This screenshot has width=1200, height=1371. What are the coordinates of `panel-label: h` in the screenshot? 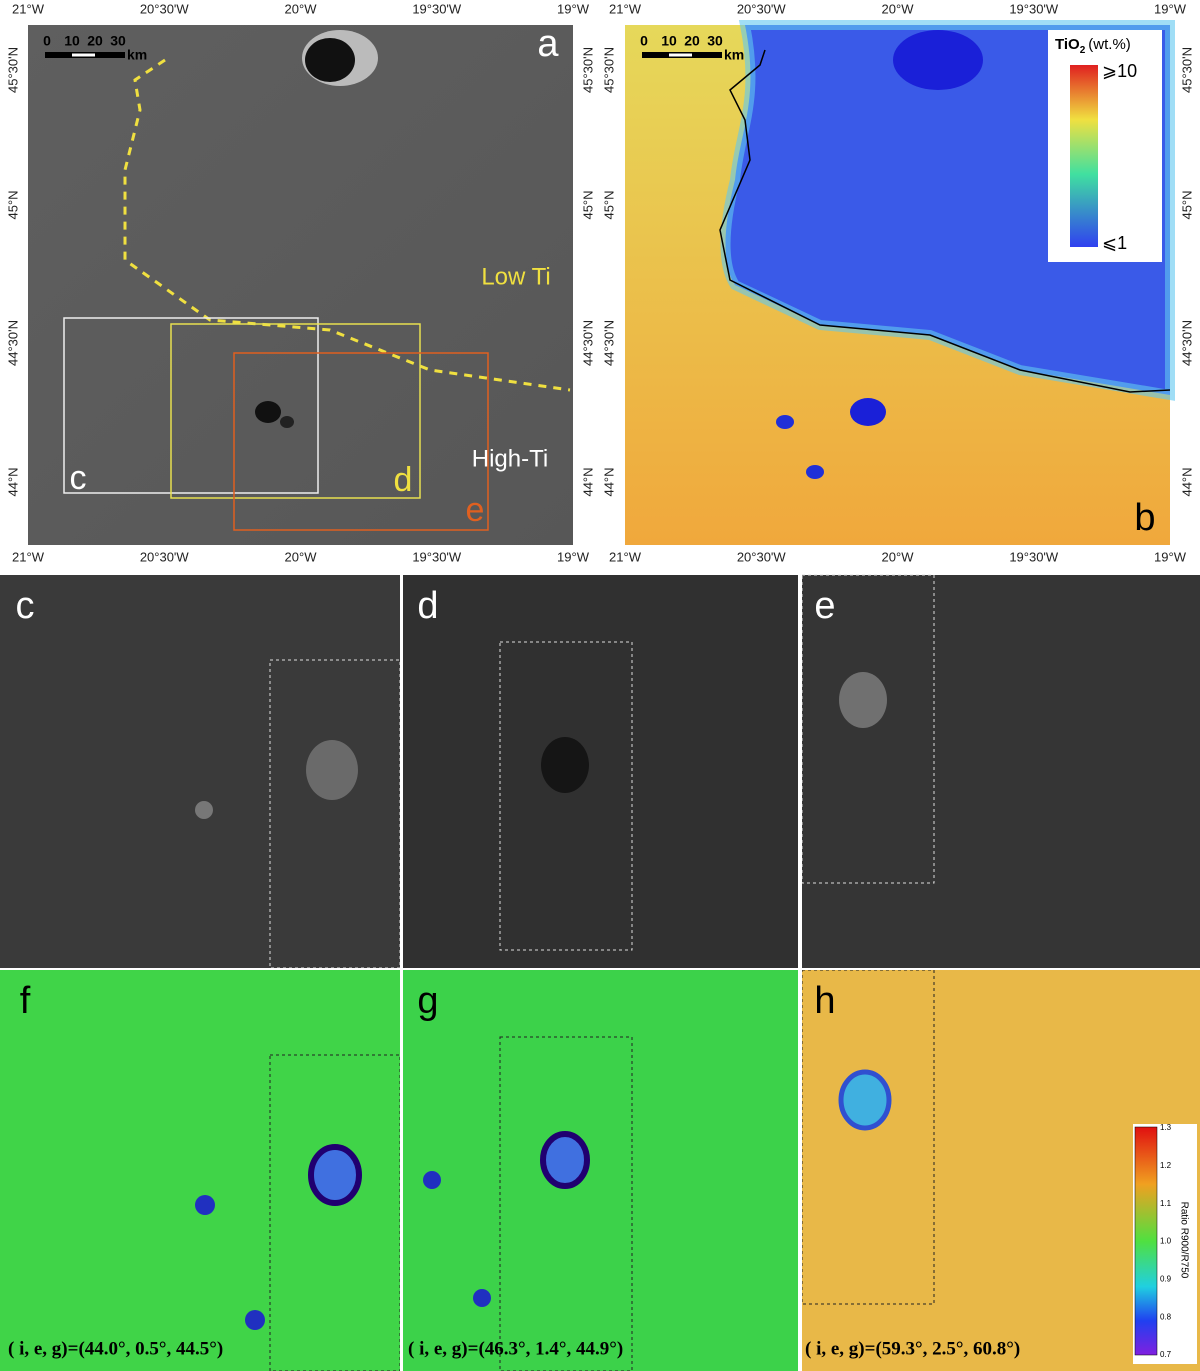 It's located at (824, 1001).